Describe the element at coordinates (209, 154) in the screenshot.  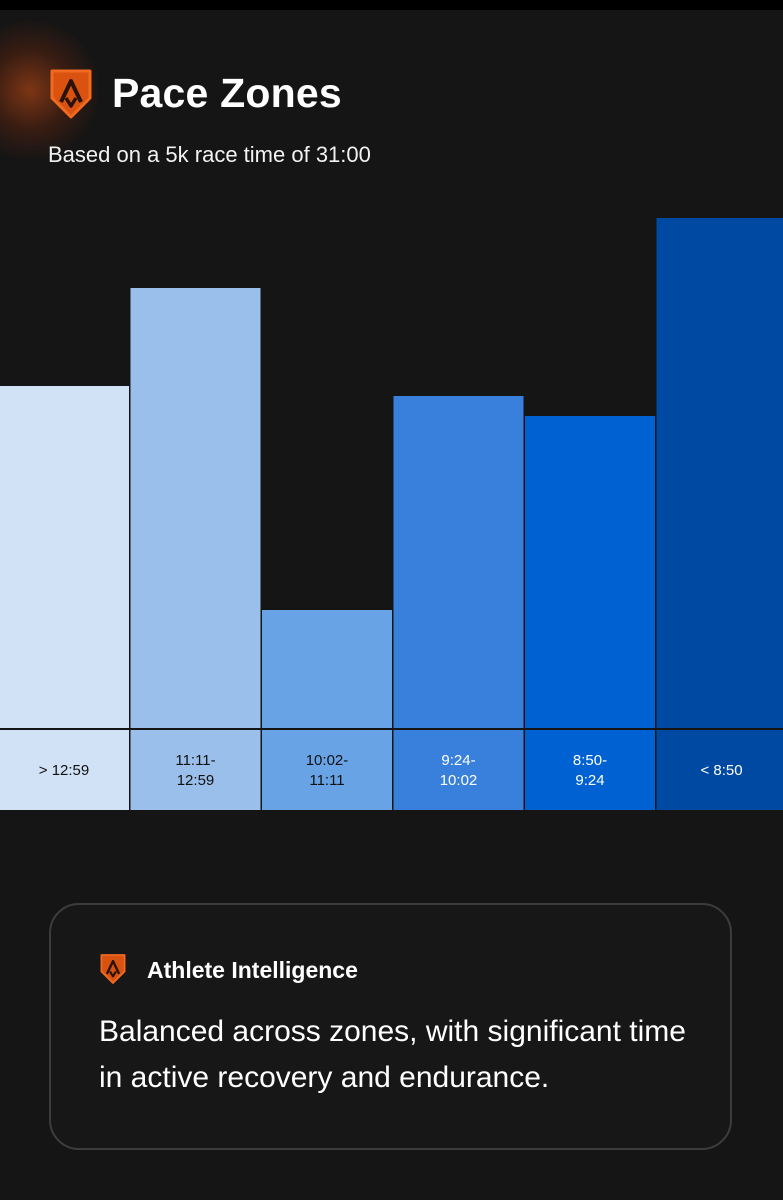
I see `page-subtitle: Based on a 5k race time of 31:00` at that location.